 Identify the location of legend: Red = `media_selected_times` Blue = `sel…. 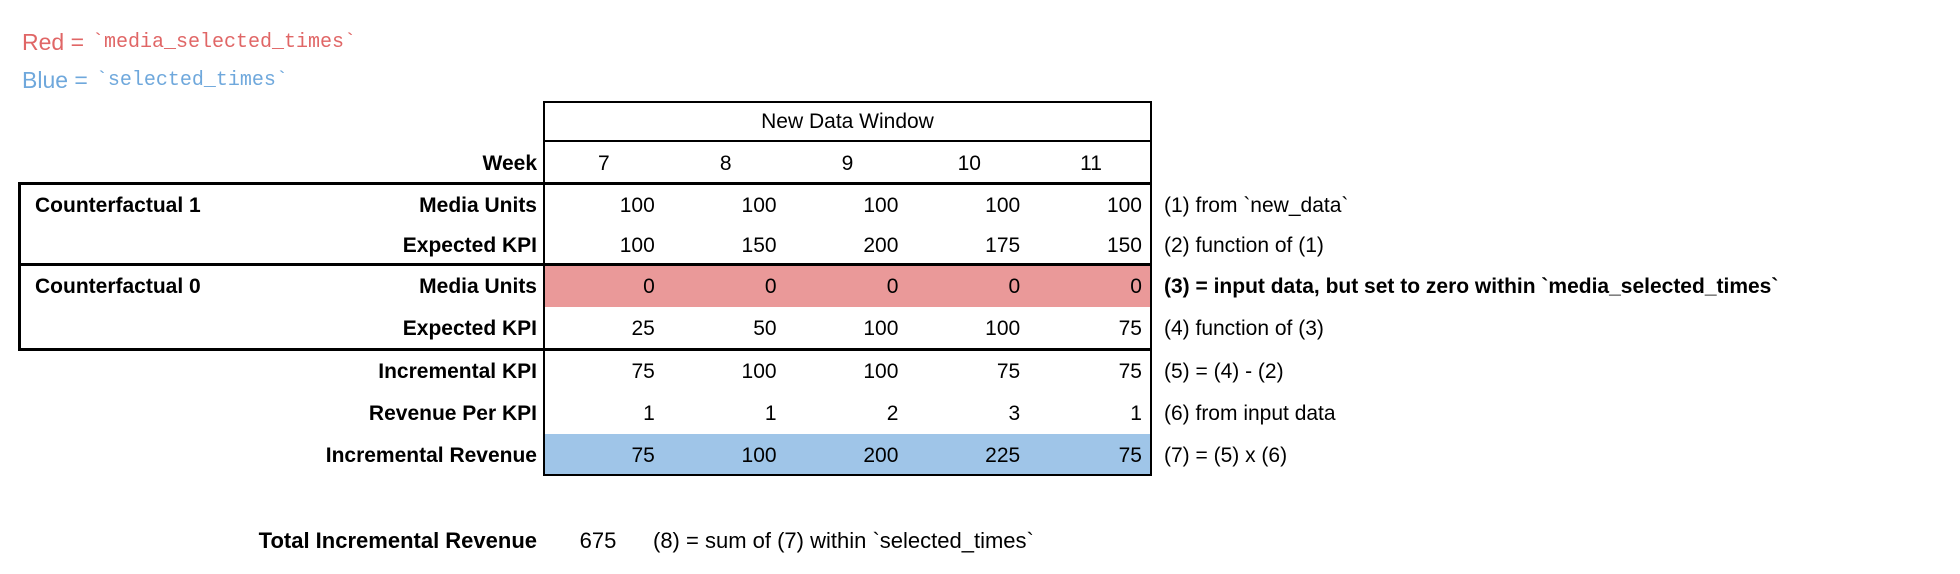
(189, 61).